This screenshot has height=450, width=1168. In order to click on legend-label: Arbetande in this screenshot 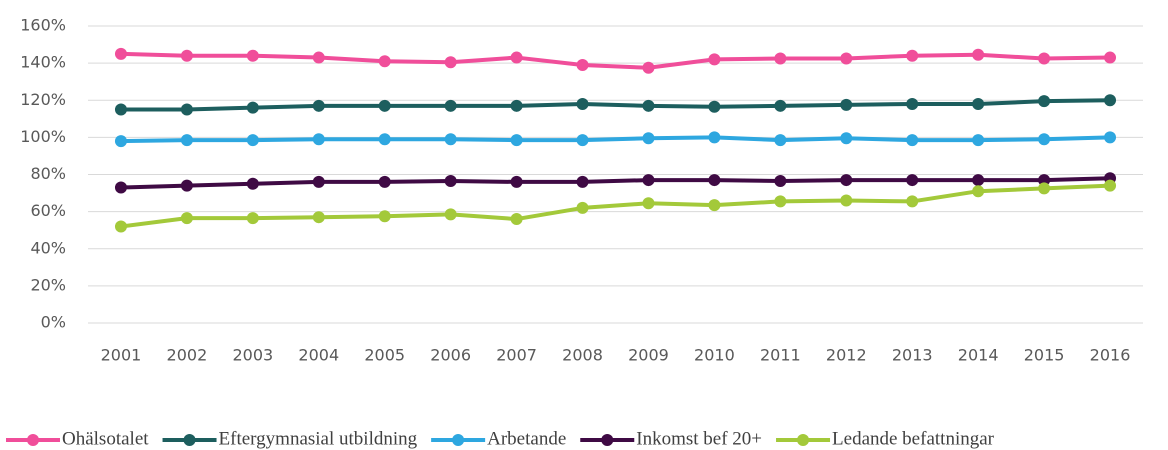, I will do `click(526, 438)`.